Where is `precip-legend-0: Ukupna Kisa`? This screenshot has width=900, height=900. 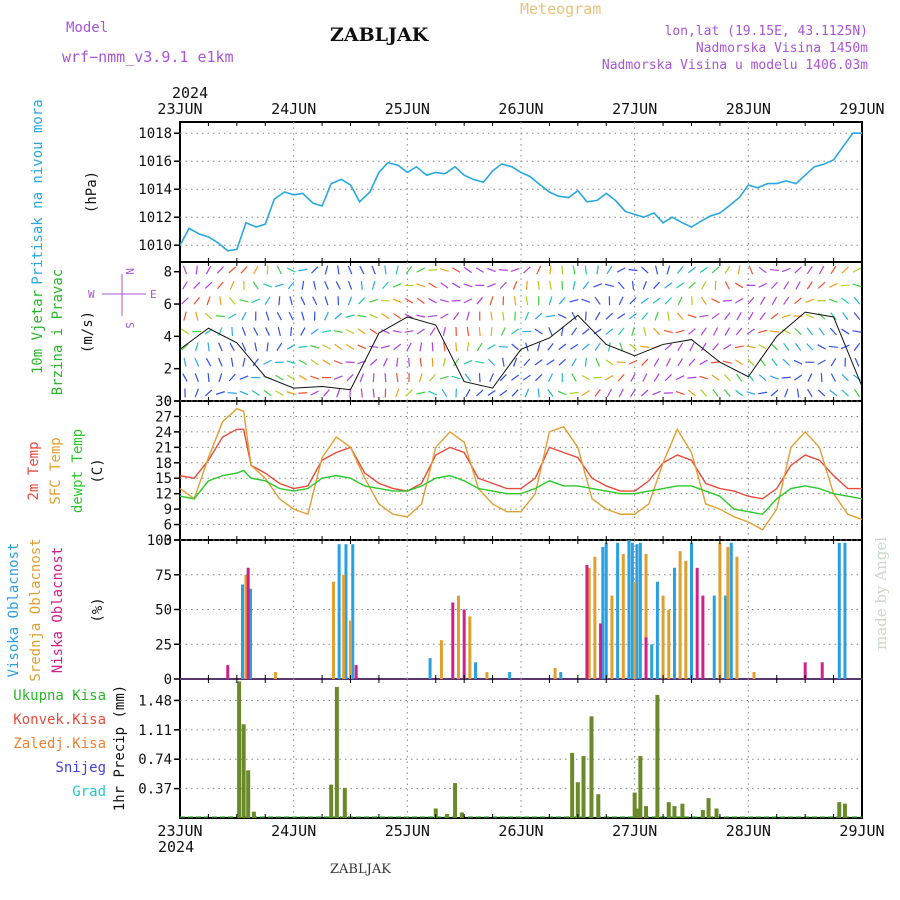 precip-legend-0: Ukupna Kisa is located at coordinates (59, 696).